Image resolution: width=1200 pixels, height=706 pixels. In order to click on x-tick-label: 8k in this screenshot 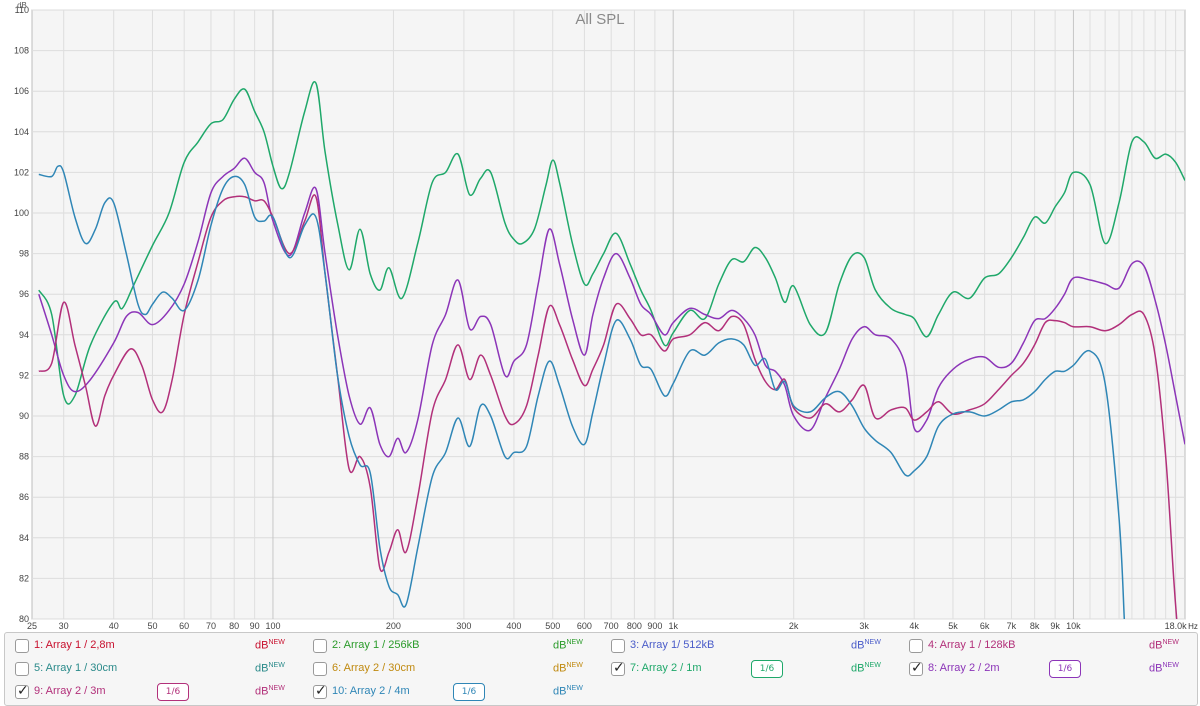, I will do `click(1035, 625)`.